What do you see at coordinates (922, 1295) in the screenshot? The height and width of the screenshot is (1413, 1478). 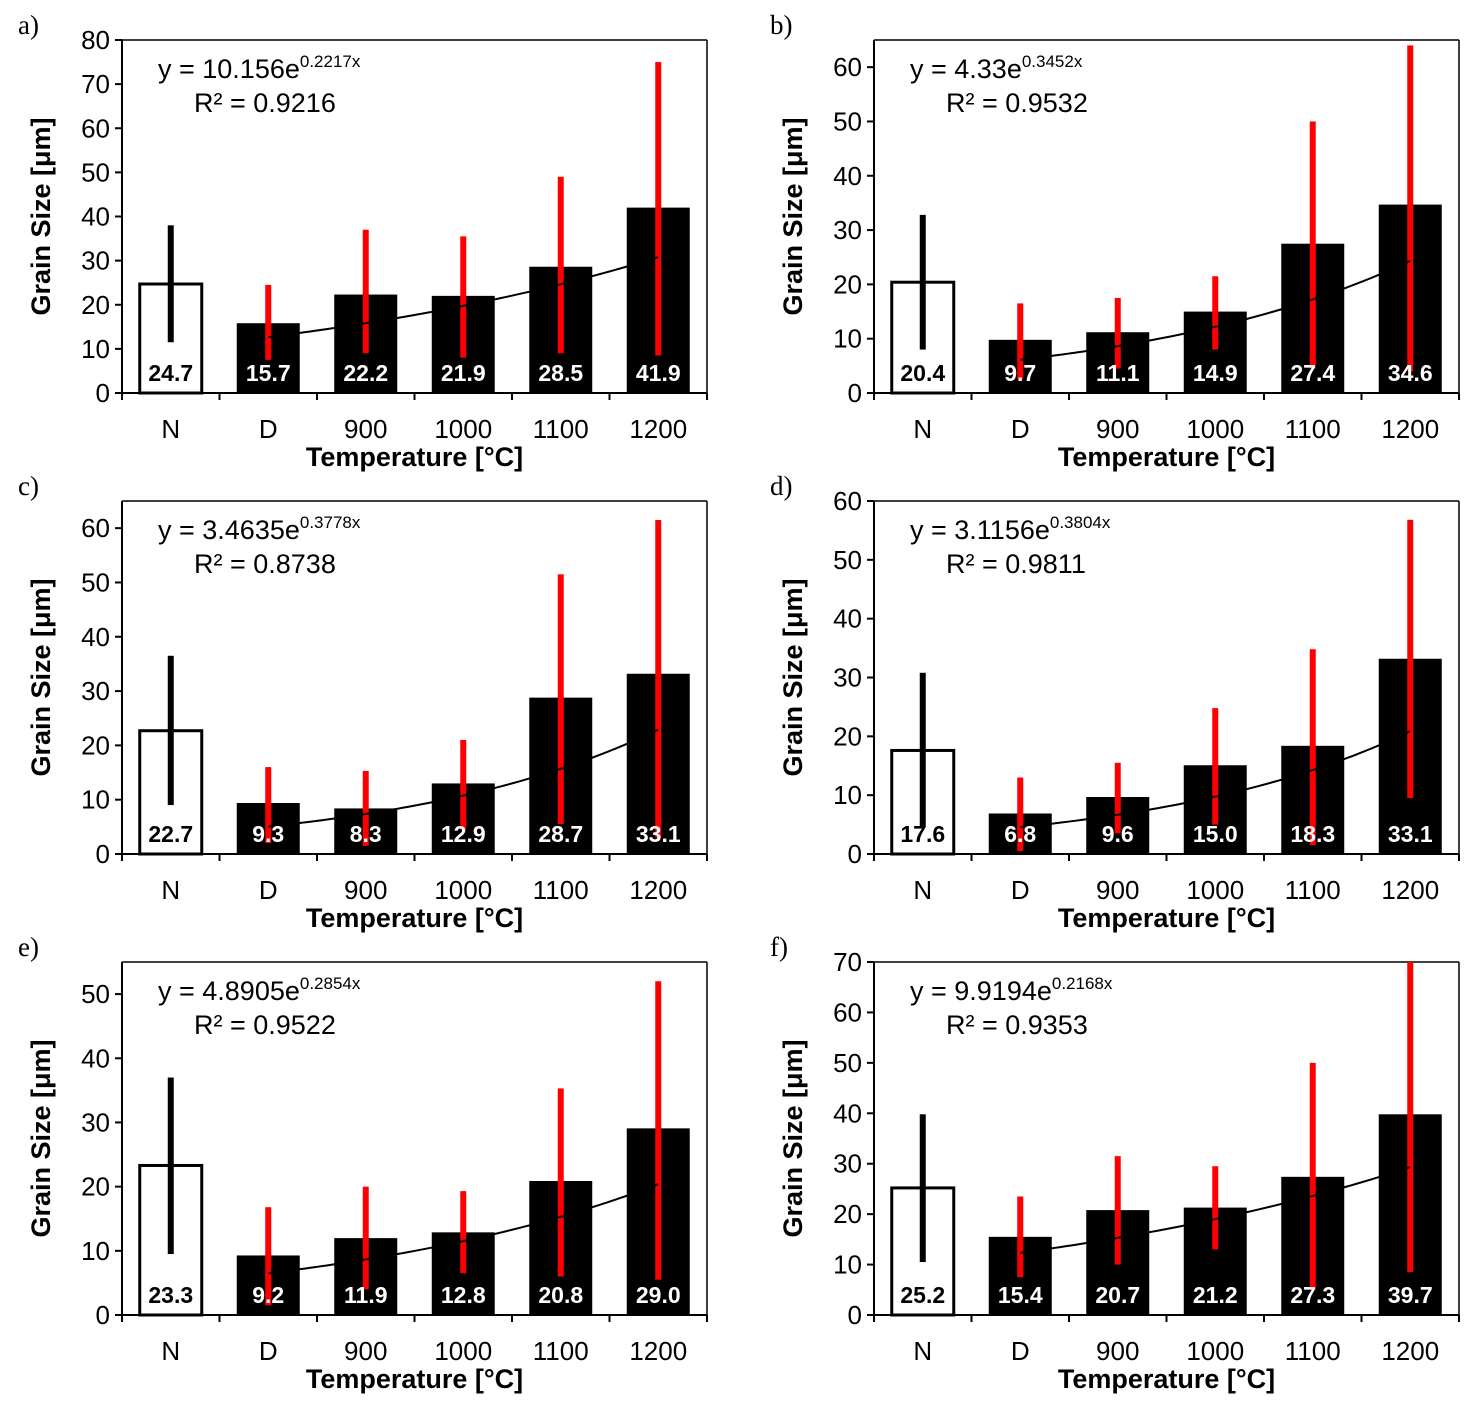 I see `value-label-N: 25.2` at bounding box center [922, 1295].